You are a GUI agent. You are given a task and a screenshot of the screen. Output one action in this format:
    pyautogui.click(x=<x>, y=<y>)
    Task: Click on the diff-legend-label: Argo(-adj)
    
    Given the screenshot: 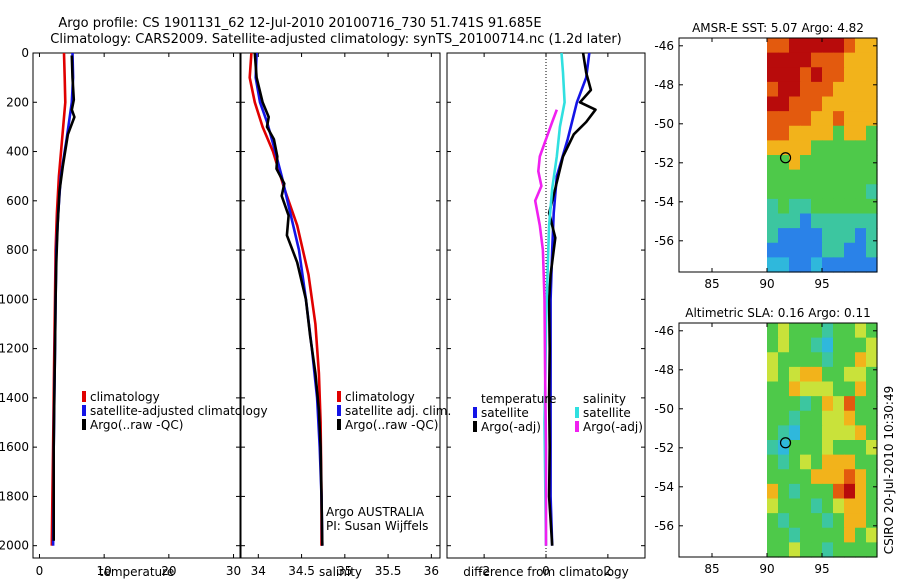 What is the action you would take?
    pyautogui.click(x=511, y=427)
    